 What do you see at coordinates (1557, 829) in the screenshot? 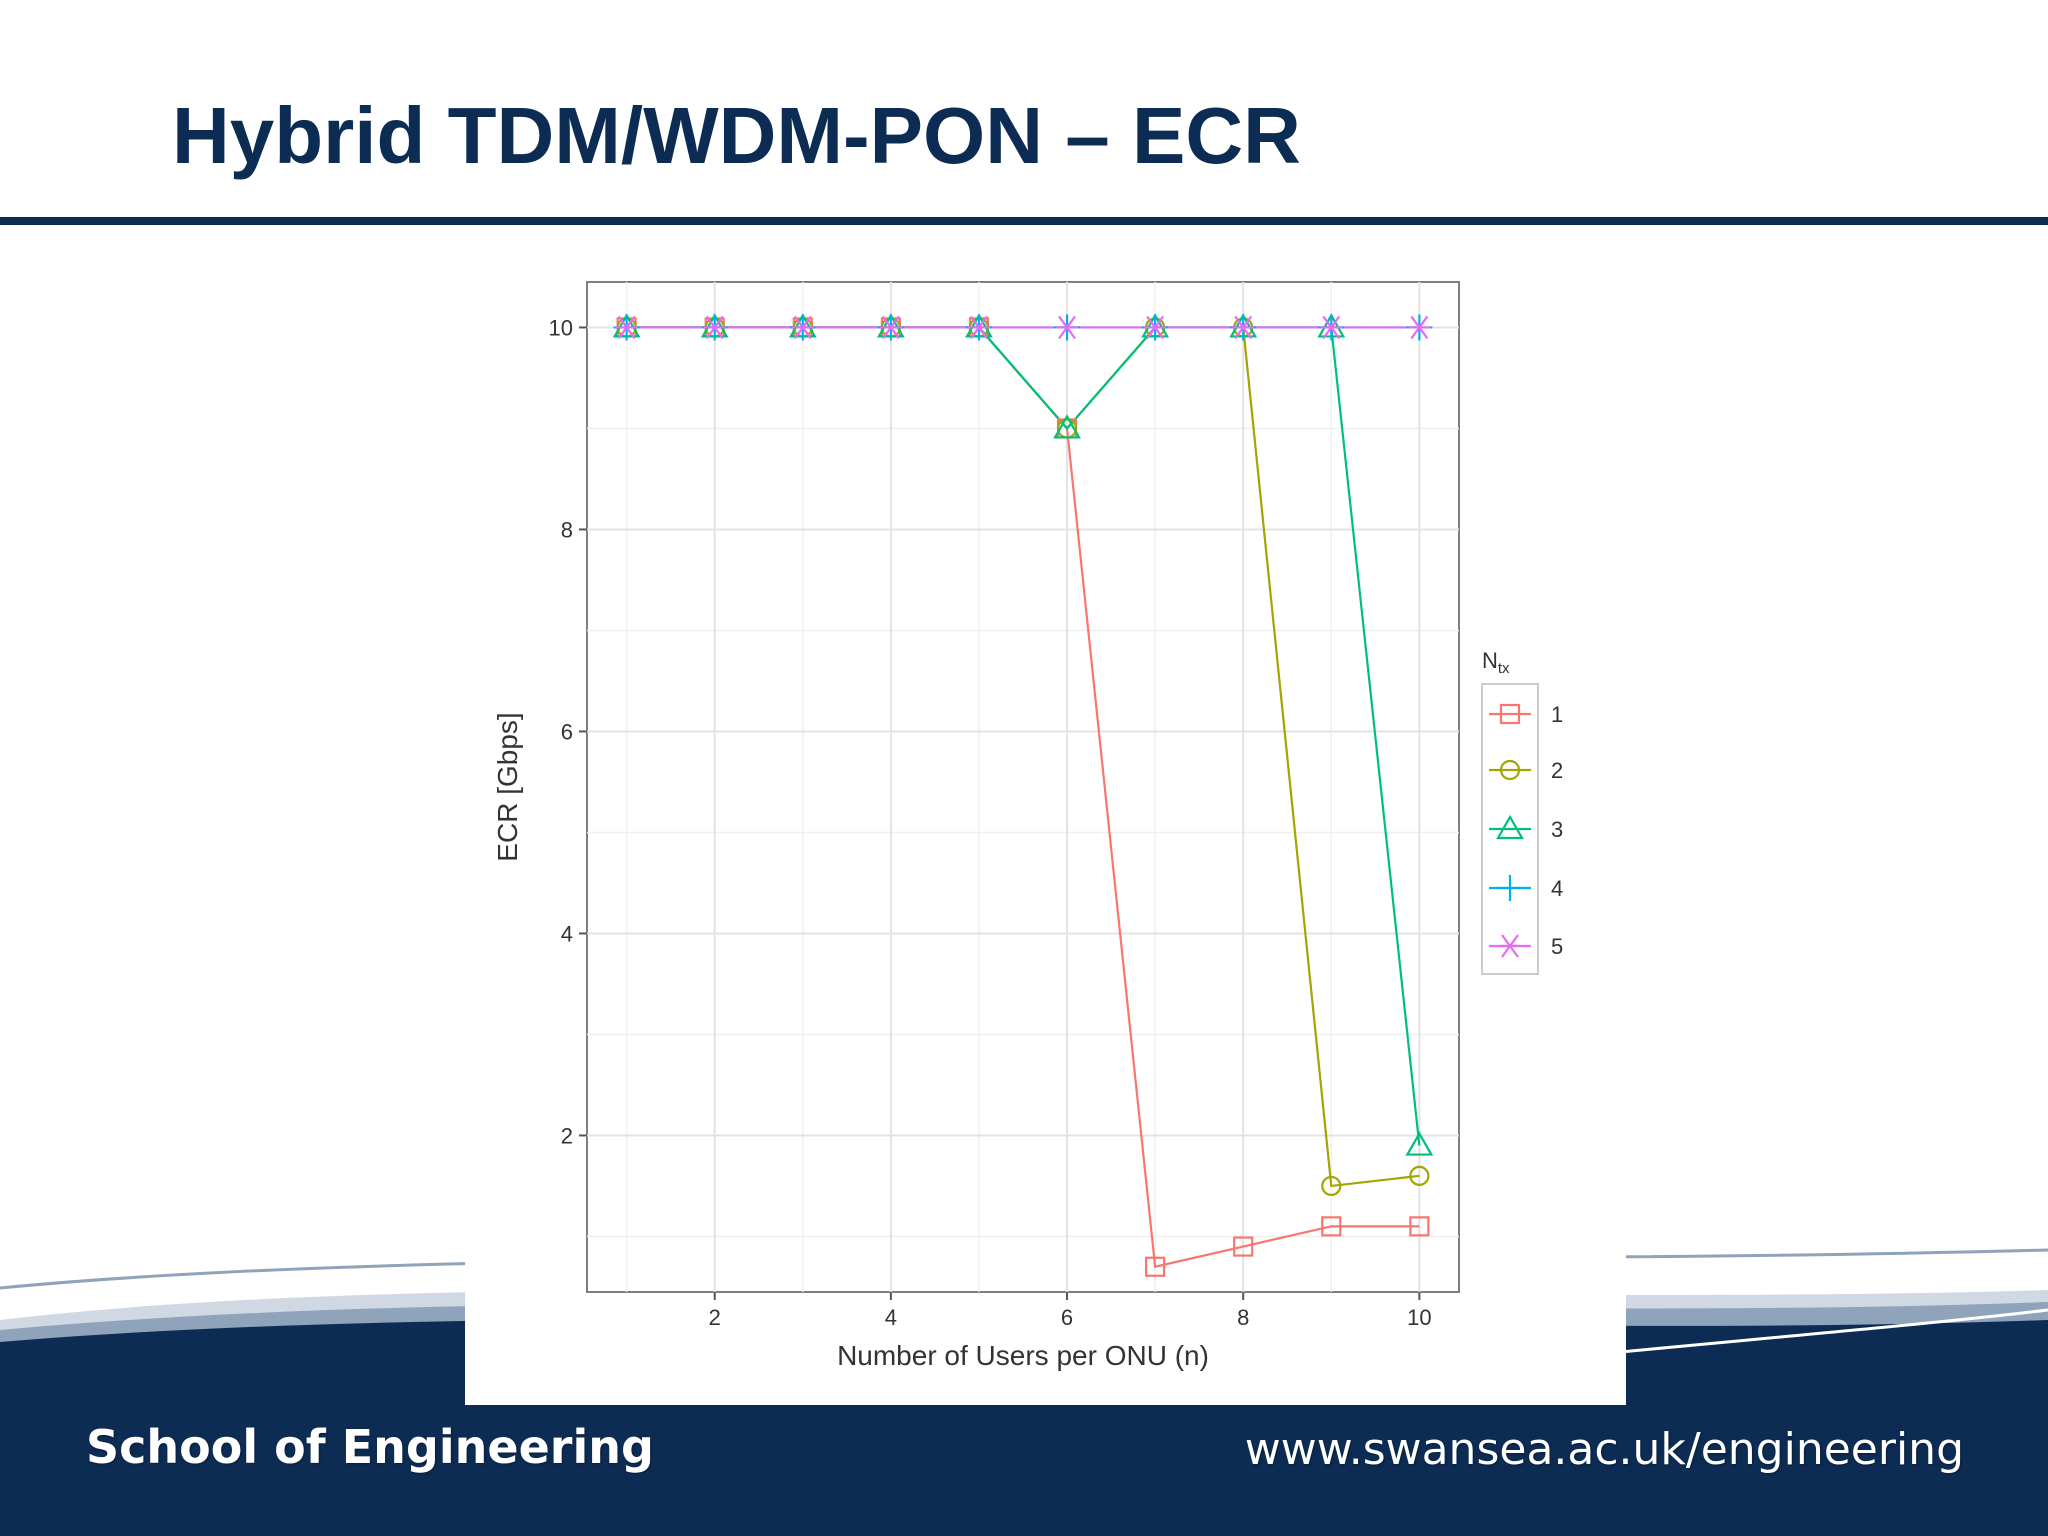
I see `legend-label-3: 3` at bounding box center [1557, 829].